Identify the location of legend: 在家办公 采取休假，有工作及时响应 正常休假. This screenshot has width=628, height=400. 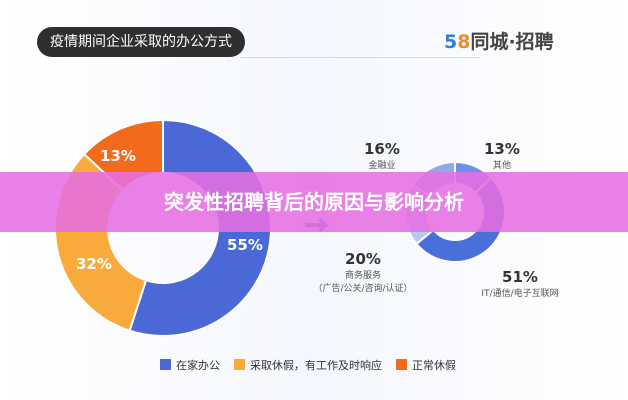
(308, 365).